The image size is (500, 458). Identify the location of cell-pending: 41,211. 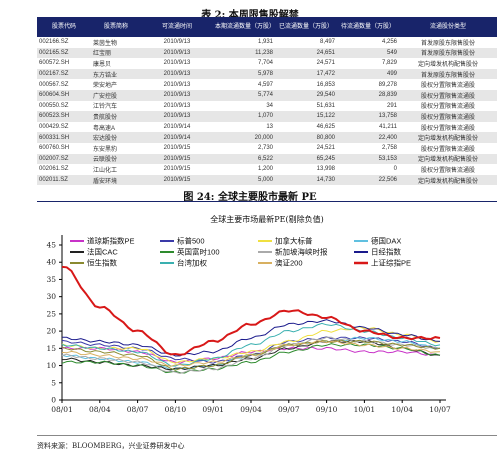
(388, 127).